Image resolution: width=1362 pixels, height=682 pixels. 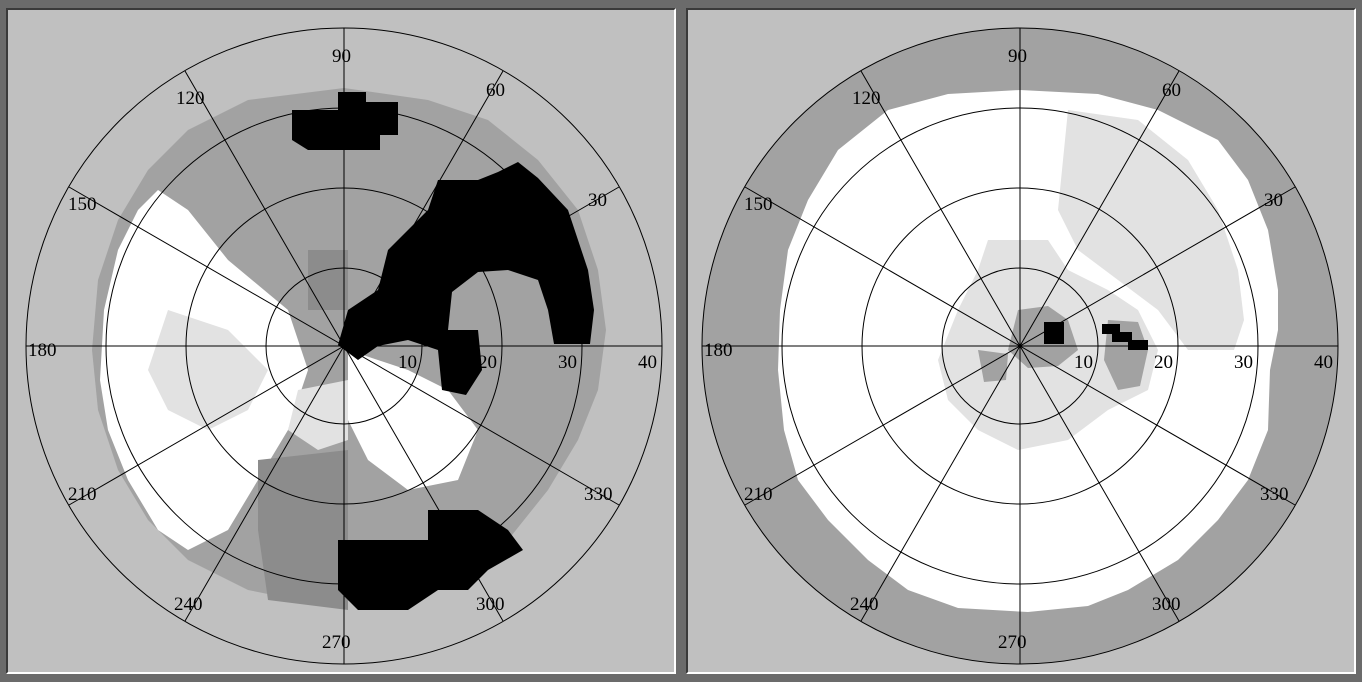 What do you see at coordinates (430, 560) in the screenshot?
I see `scotoma-bottom` at bounding box center [430, 560].